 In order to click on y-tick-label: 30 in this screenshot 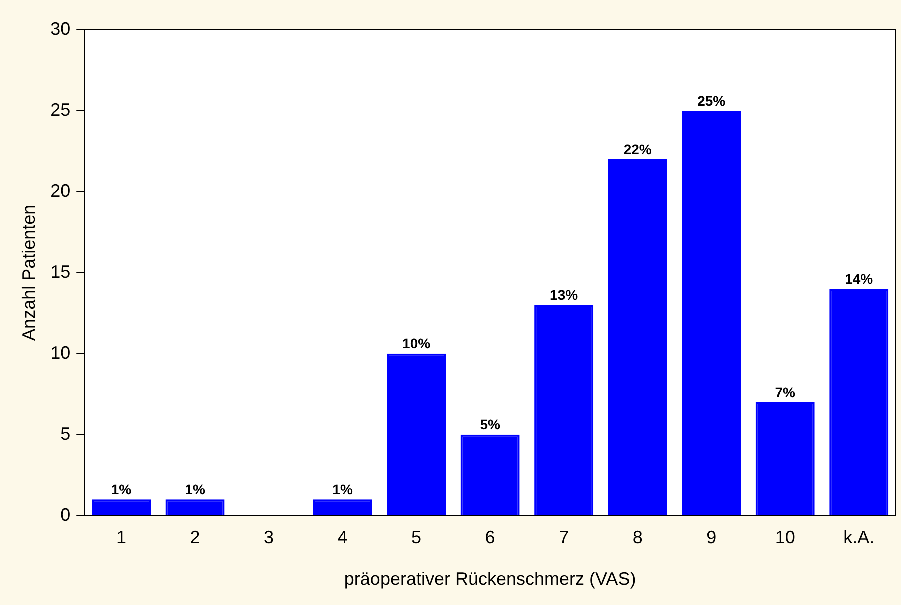, I will do `click(60, 28)`.